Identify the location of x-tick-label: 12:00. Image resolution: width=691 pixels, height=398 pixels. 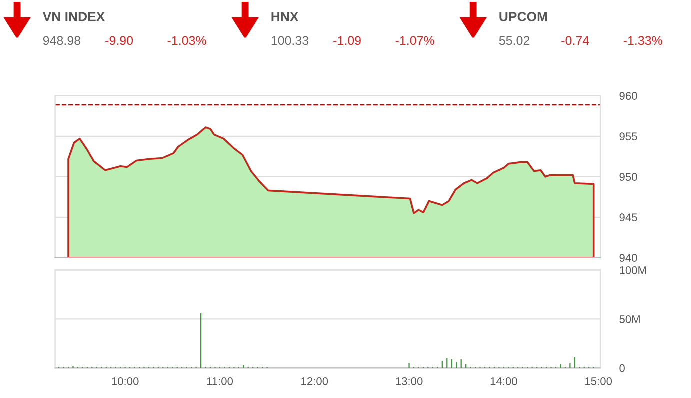
(315, 381).